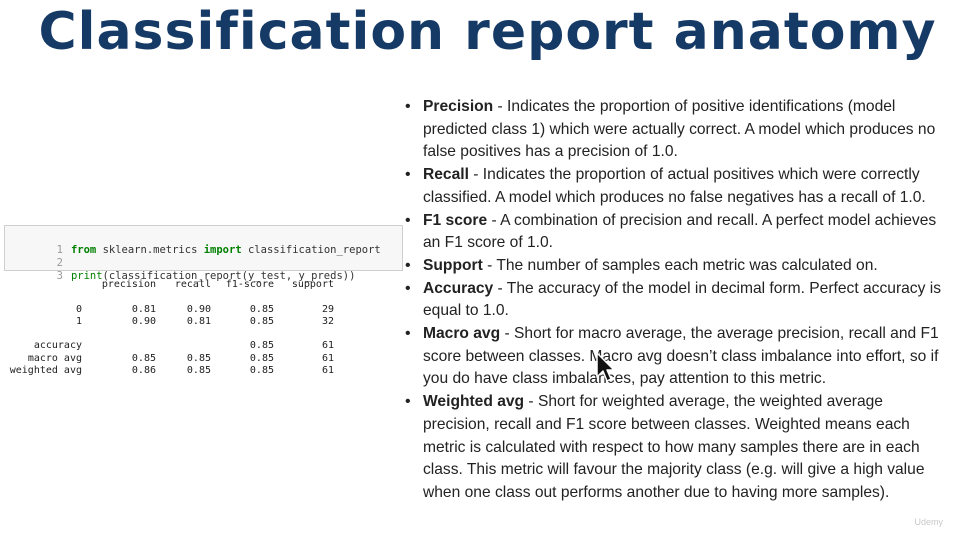  I want to click on row-precision: 0.81, so click(143, 309).